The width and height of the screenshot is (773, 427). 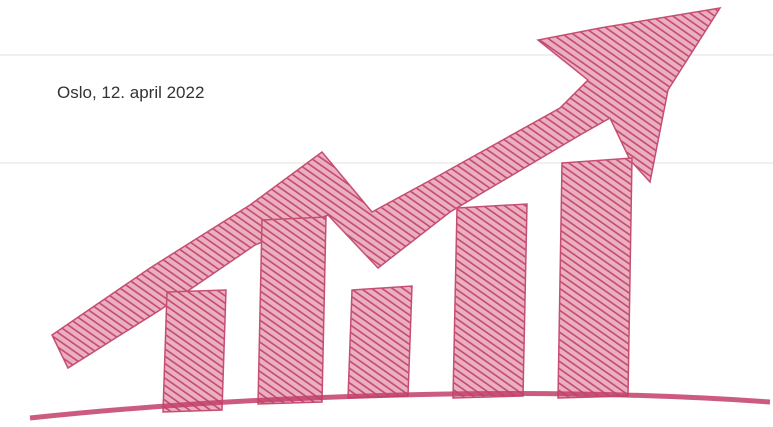 I want to click on ground-line, so click(x=400, y=406).